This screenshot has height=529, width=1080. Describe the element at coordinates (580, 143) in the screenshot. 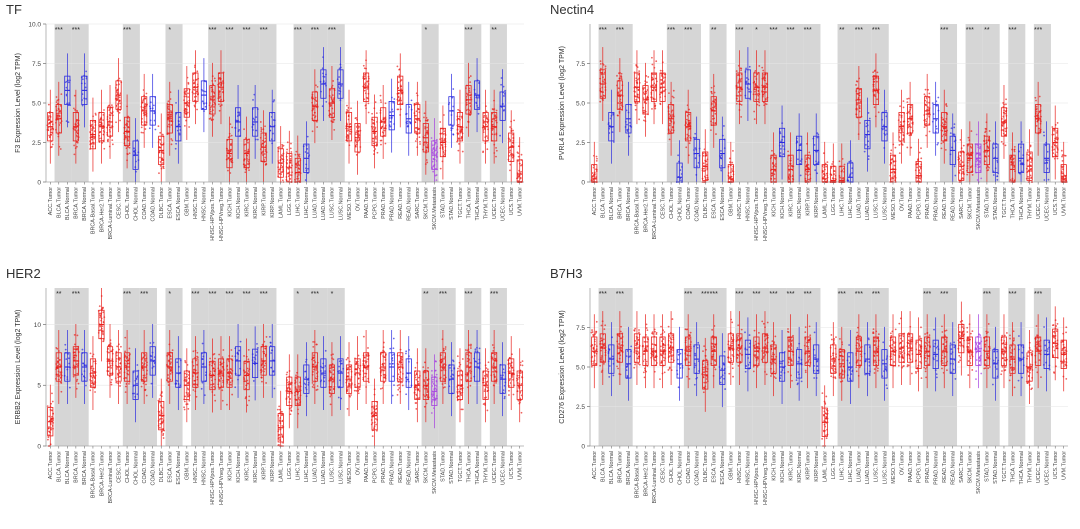

I see `y-tick-label: 2.5` at that location.